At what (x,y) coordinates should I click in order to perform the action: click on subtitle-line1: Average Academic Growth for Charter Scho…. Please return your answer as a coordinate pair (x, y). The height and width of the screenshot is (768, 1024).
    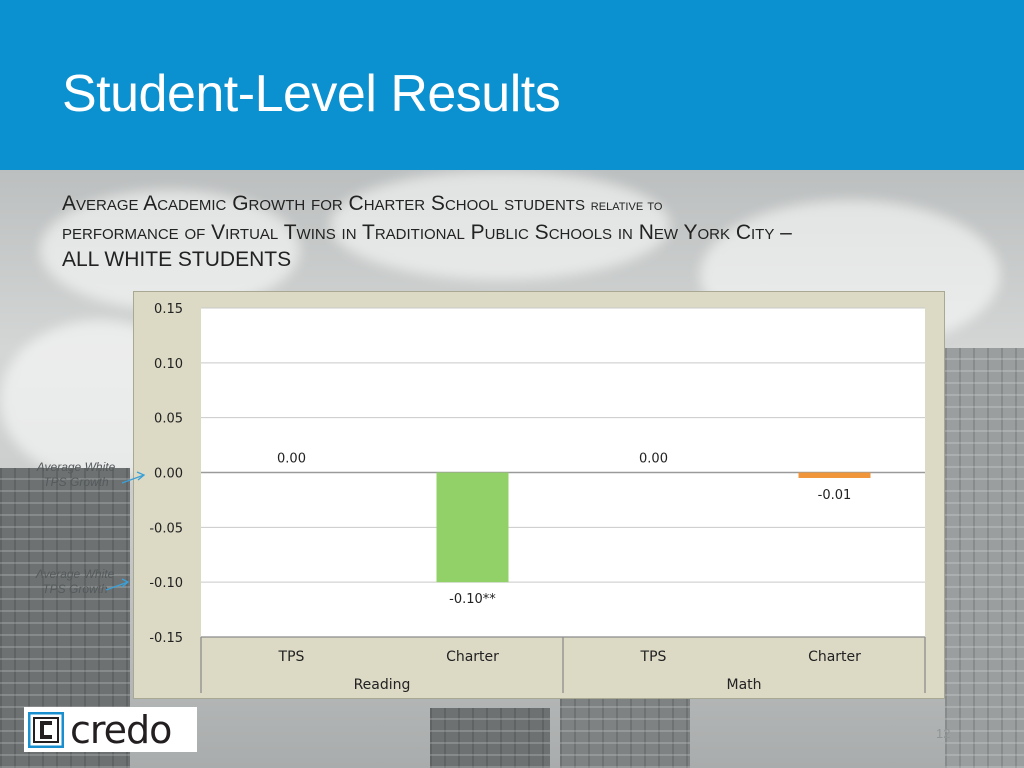
    Looking at the image, I should click on (323, 203).